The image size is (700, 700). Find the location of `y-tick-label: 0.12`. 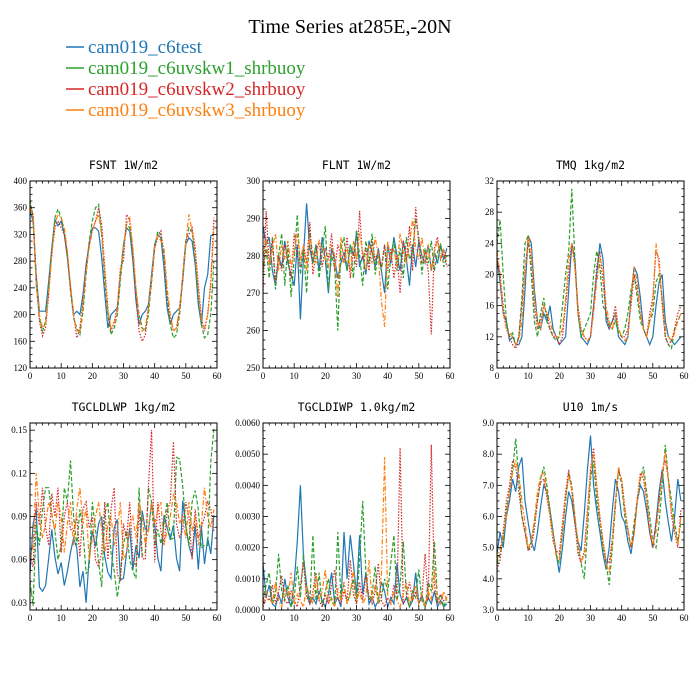

y-tick-label: 0.12 is located at coordinates (19, 473).